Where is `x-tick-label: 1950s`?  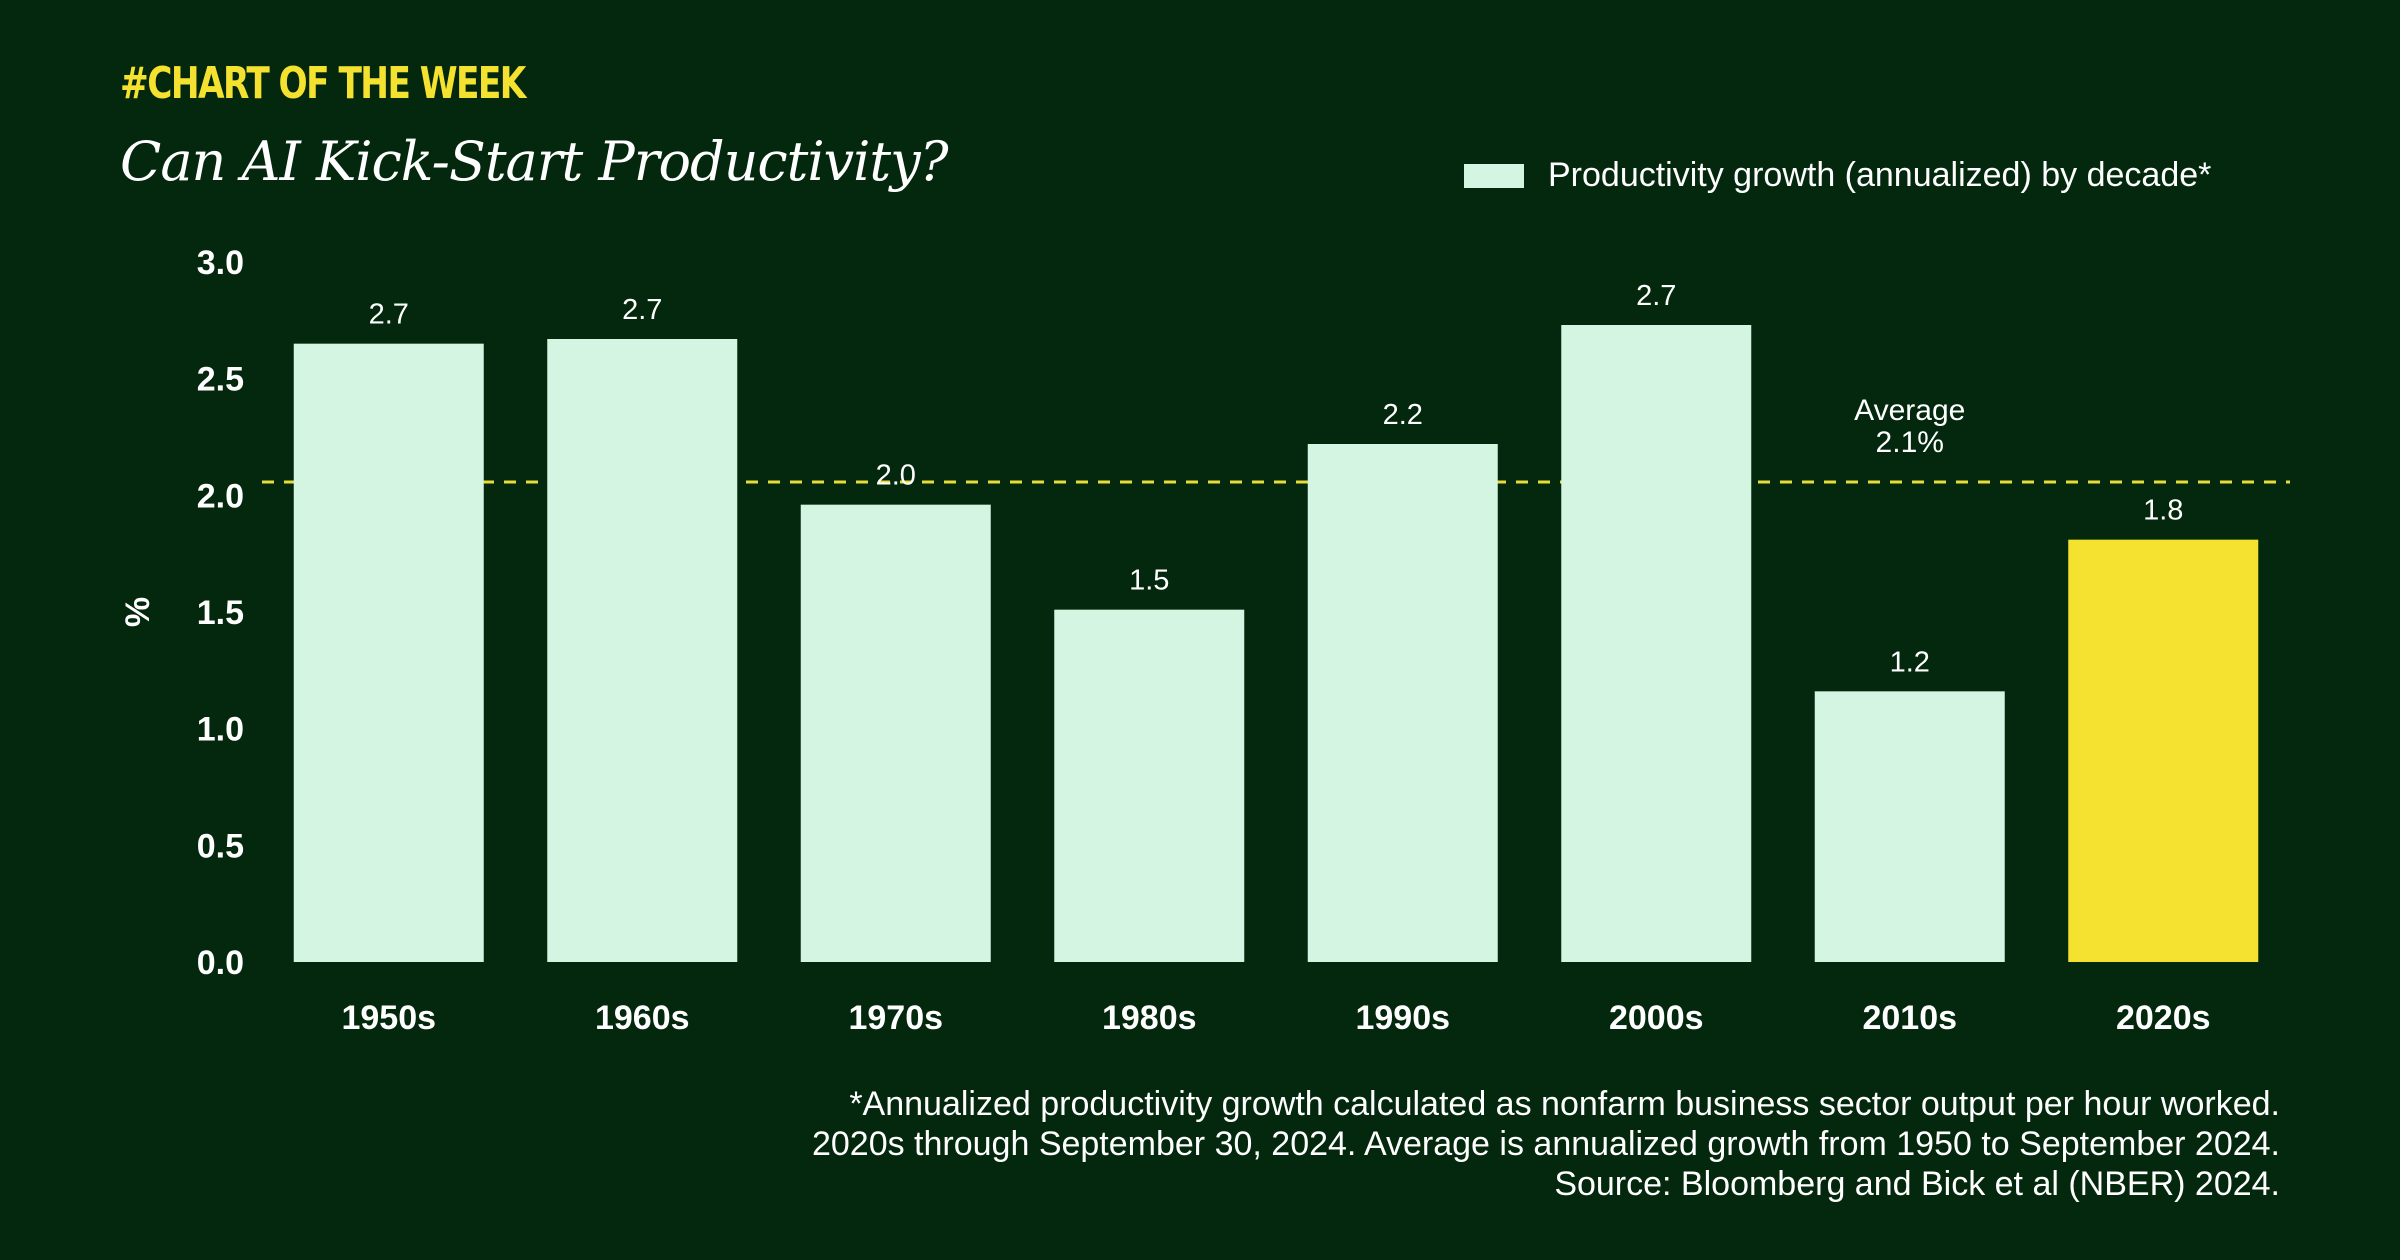
x-tick-label: 1950s is located at coordinates (388, 1018).